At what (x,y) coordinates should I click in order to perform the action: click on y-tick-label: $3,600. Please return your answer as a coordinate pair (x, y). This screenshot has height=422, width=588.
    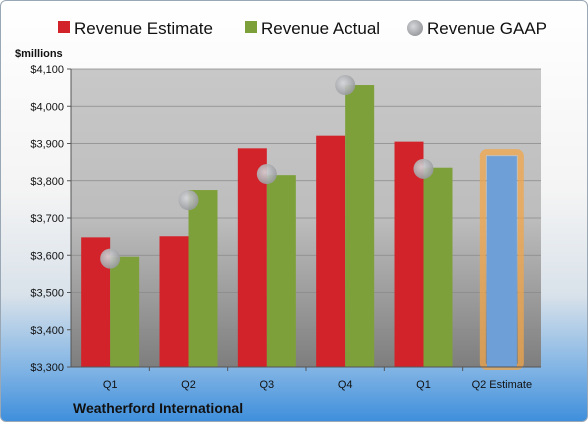
    Looking at the image, I should click on (47, 256).